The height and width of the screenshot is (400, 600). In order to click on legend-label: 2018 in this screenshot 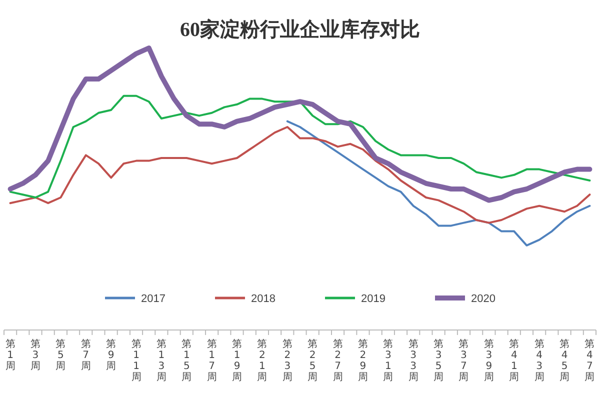, I will do `click(263, 299)`.